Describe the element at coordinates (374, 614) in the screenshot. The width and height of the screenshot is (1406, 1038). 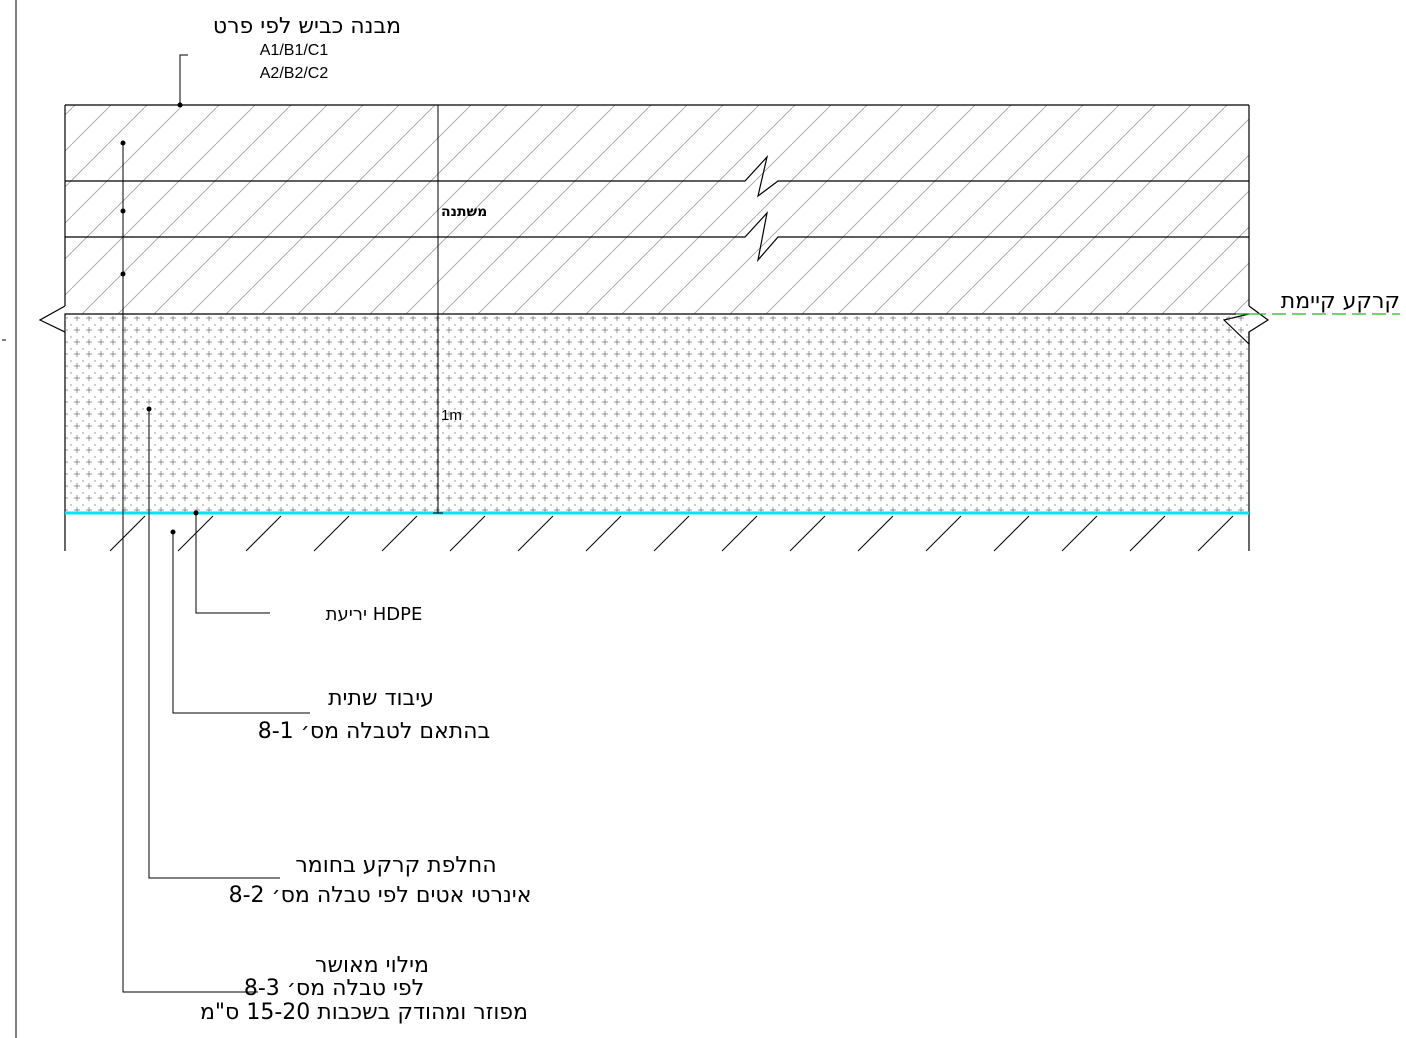
I see `membrane-label: יריעת HDPE` at that location.